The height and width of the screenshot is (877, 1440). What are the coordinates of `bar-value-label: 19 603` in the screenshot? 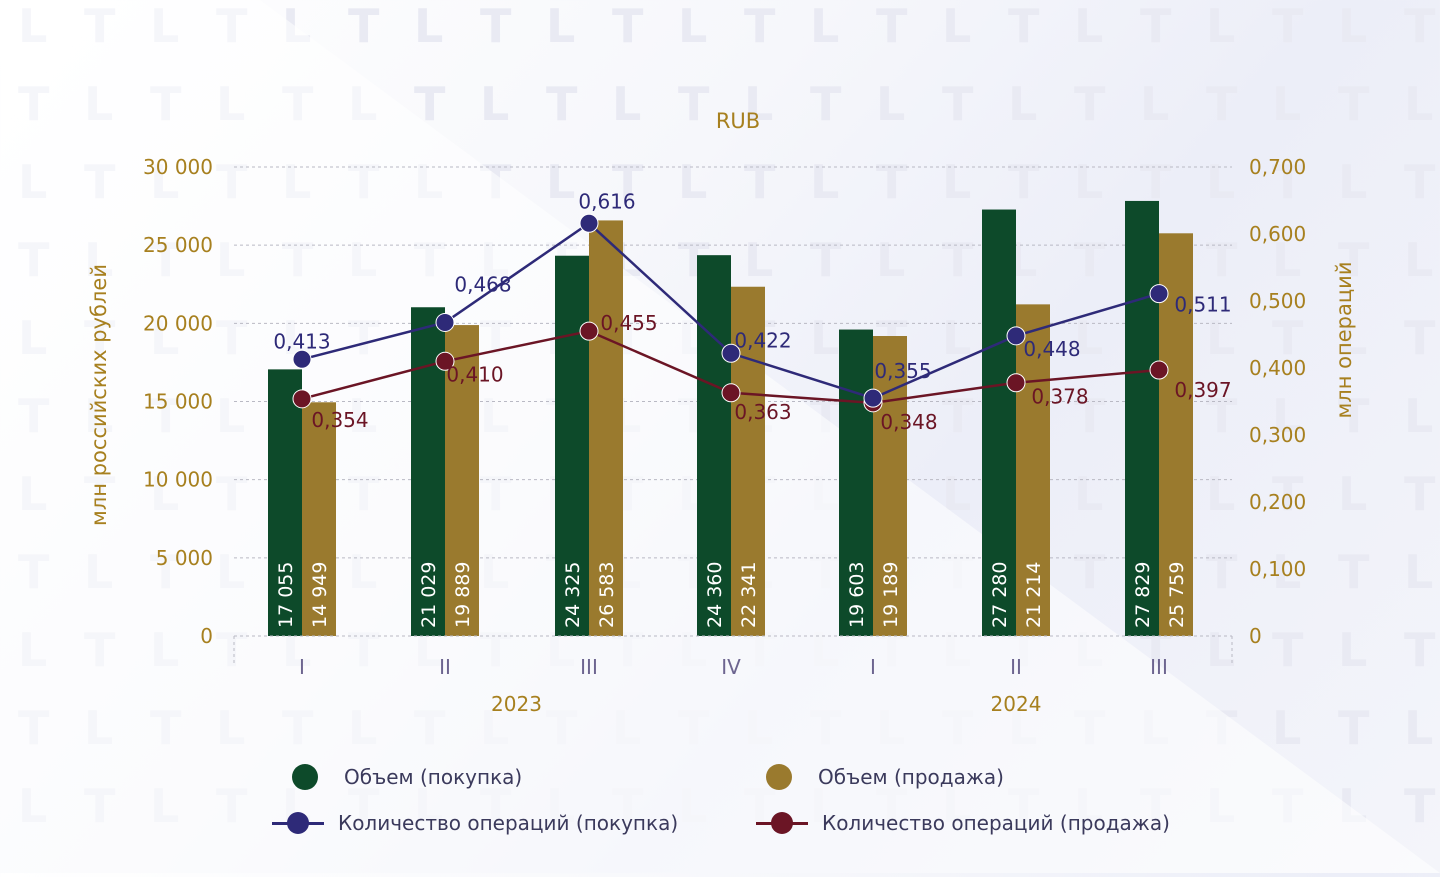 It's located at (857, 595).